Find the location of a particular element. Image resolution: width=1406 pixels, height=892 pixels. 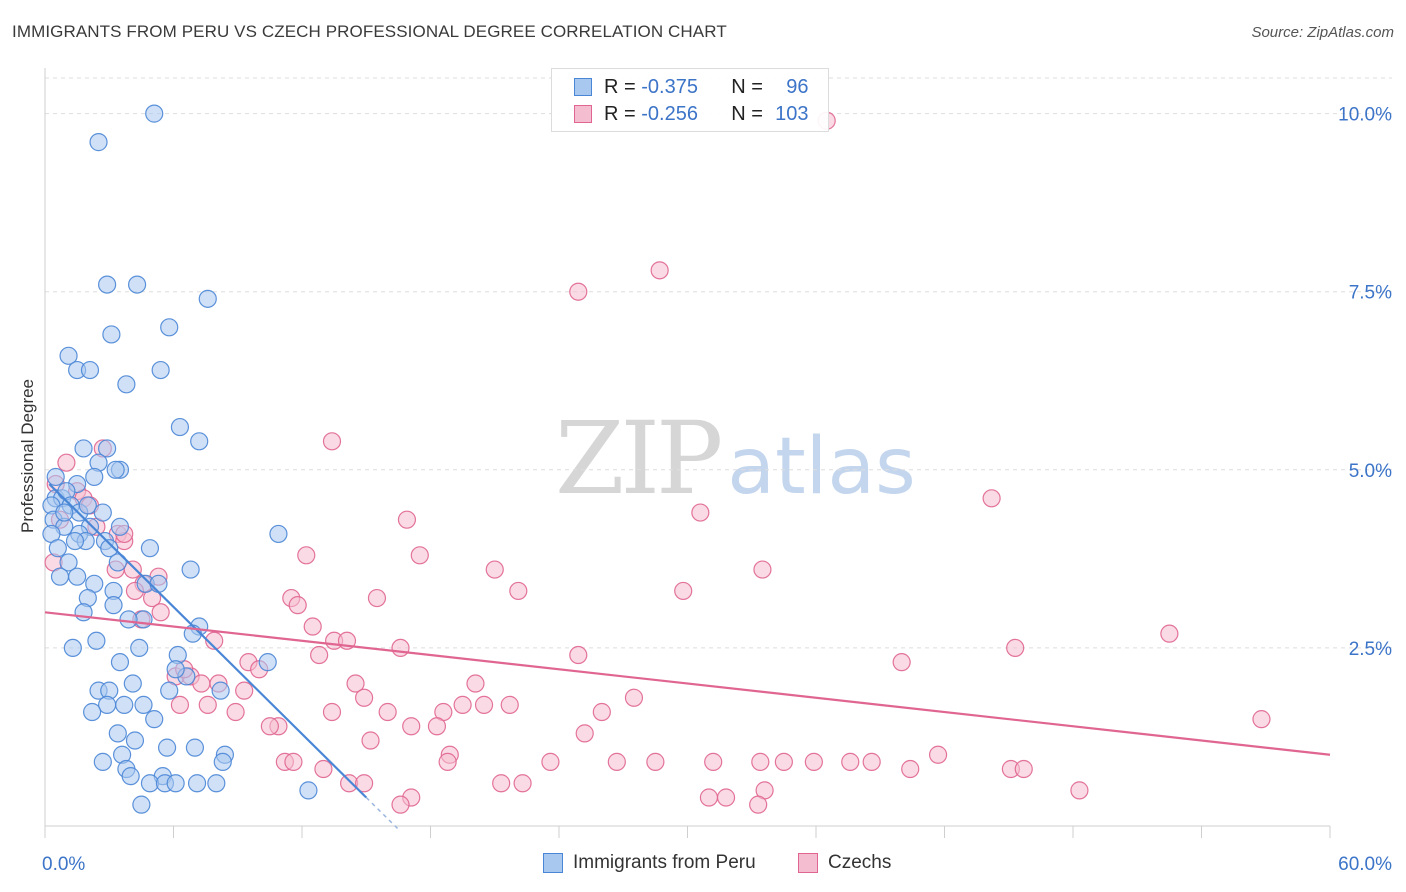

legend-swatch-czech is located at coordinates (583, 114).